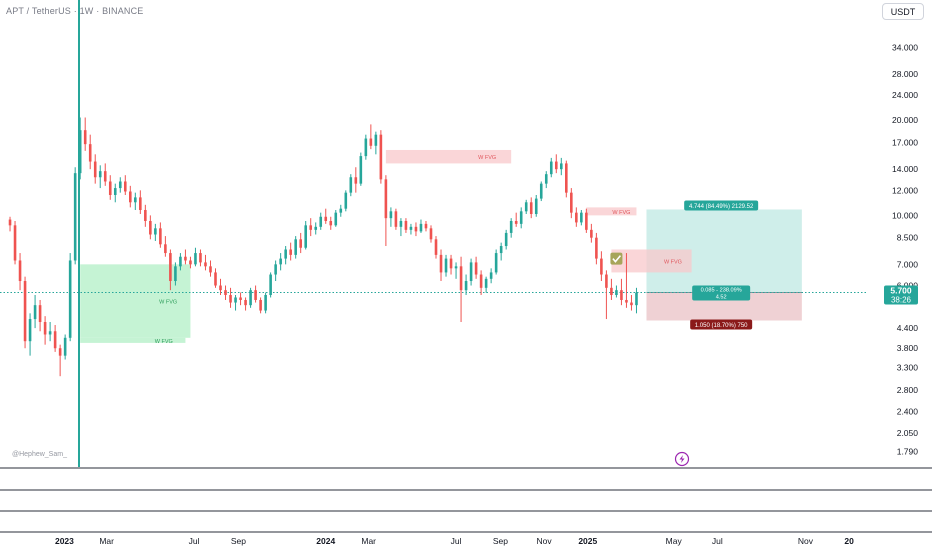 This screenshot has height=555, width=932. What do you see at coordinates (905, 74) in the screenshot?
I see `price-tick-label: 28.000` at bounding box center [905, 74].